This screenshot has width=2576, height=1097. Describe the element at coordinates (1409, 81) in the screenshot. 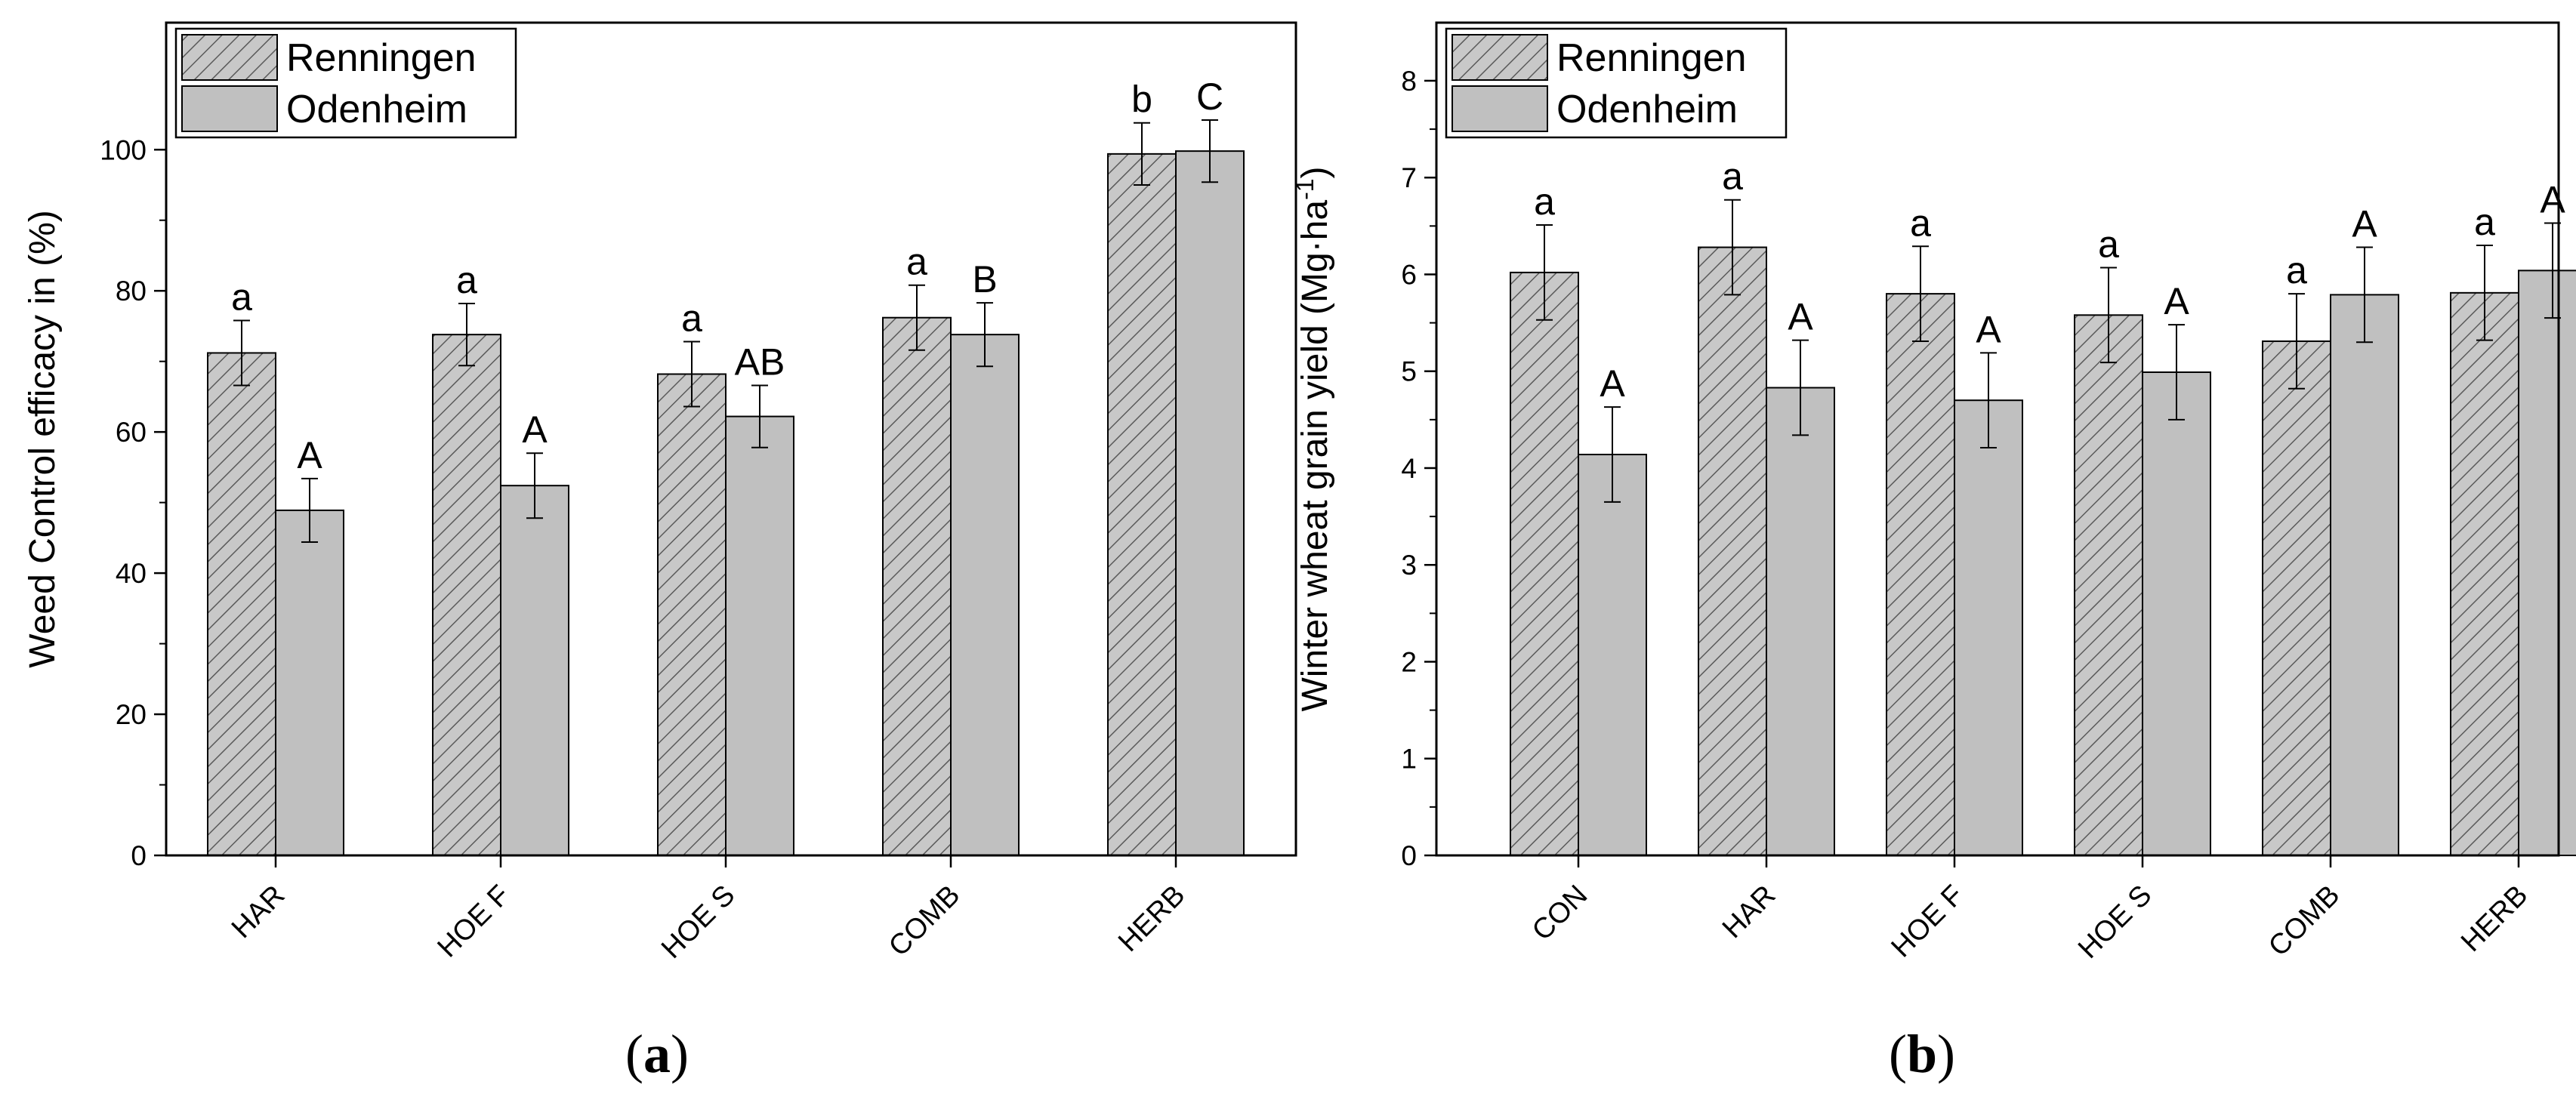

I see `y-tick-label: 8` at that location.